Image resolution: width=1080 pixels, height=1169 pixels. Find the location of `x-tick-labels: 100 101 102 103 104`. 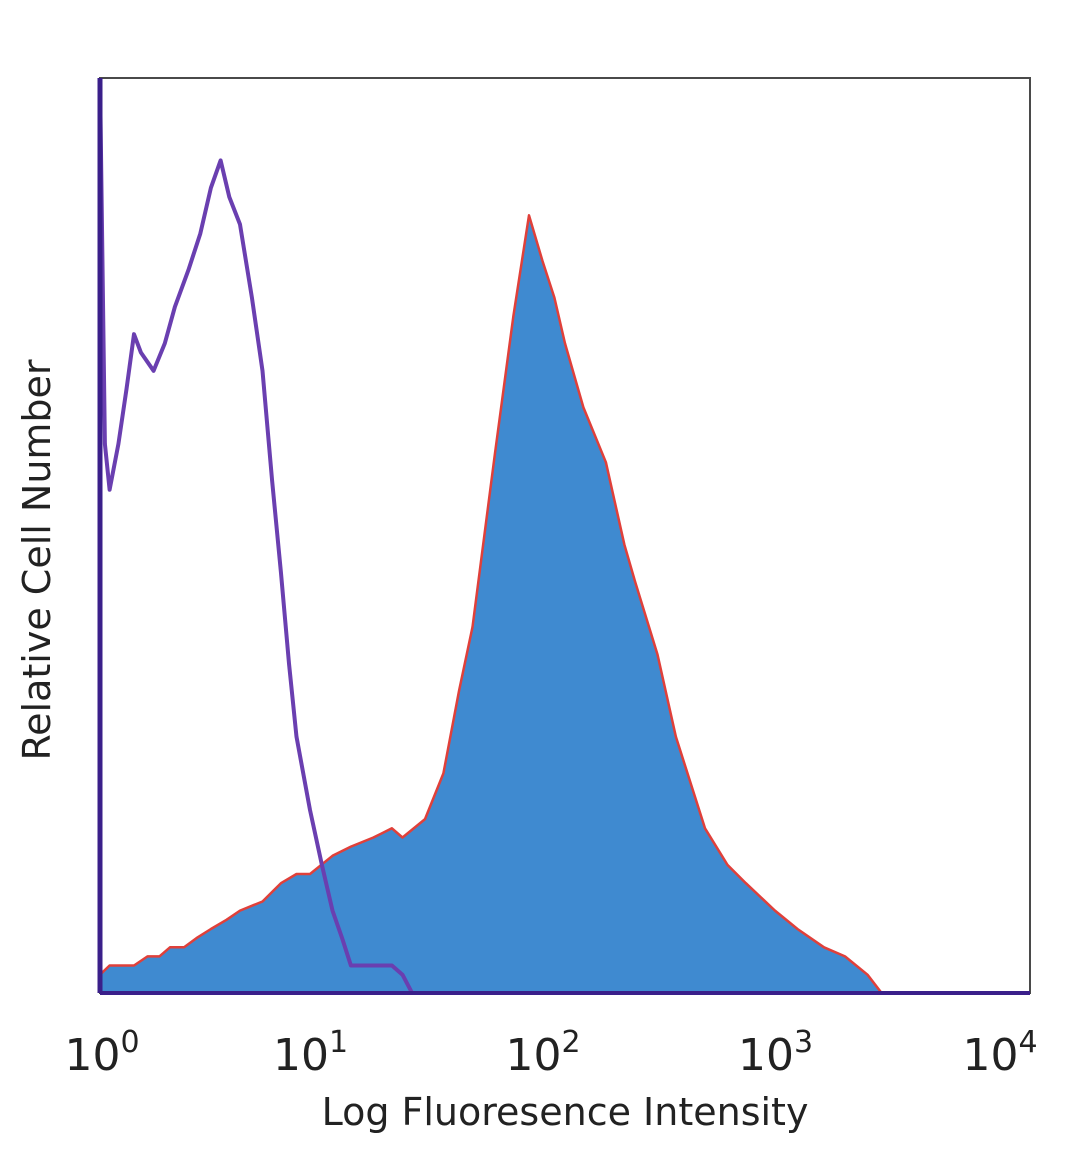

x-tick-labels: 100 101 102 103 104 is located at coordinates (550, 1053).